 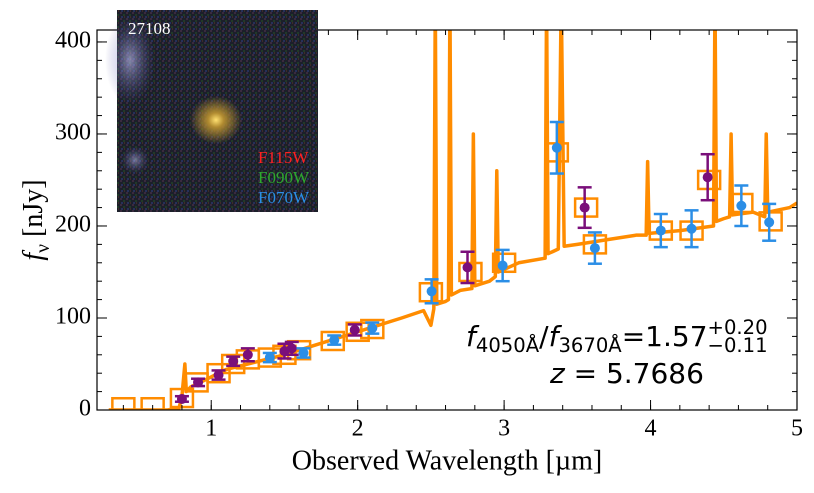 I want to click on annotation: z = 5.7686, so click(x=626, y=373).